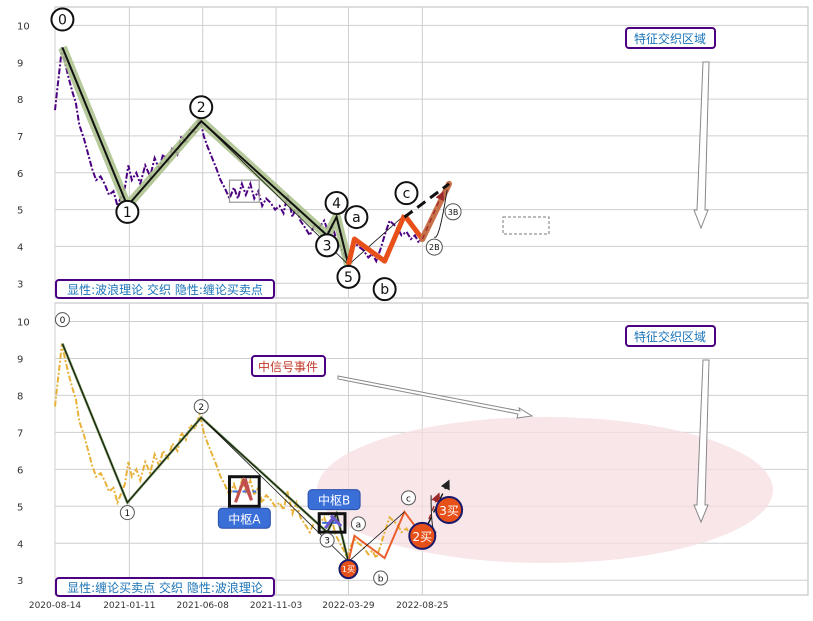 This screenshot has width=813, height=621. I want to click on wave-label-5: 5, so click(348, 278).